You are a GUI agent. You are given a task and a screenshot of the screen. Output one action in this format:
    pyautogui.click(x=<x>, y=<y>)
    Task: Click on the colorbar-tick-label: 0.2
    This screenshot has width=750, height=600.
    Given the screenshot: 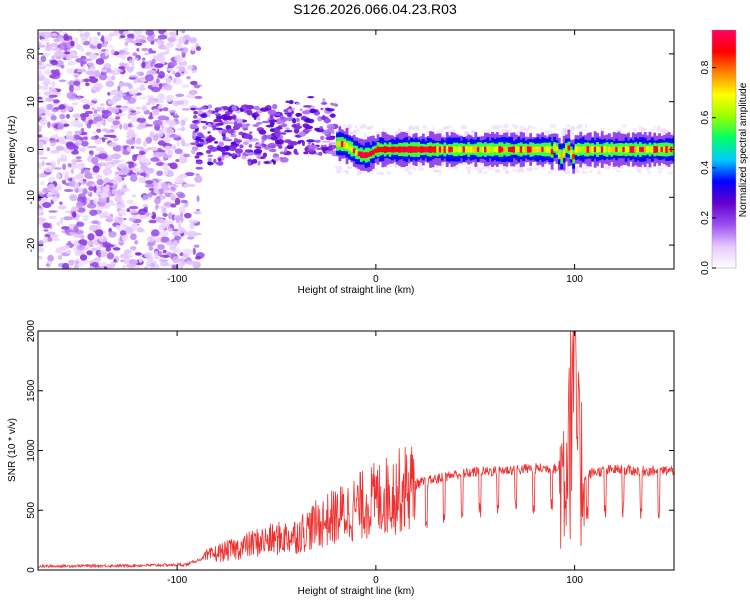 What is the action you would take?
    pyautogui.click(x=705, y=218)
    